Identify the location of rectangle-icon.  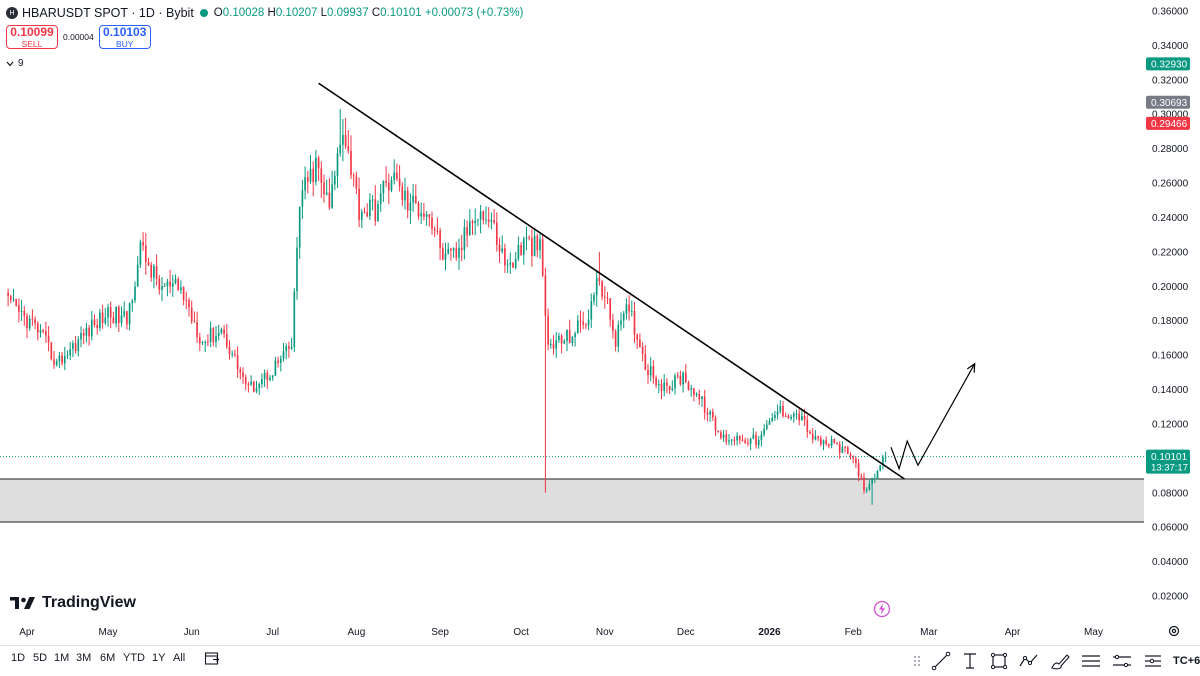
(999, 661).